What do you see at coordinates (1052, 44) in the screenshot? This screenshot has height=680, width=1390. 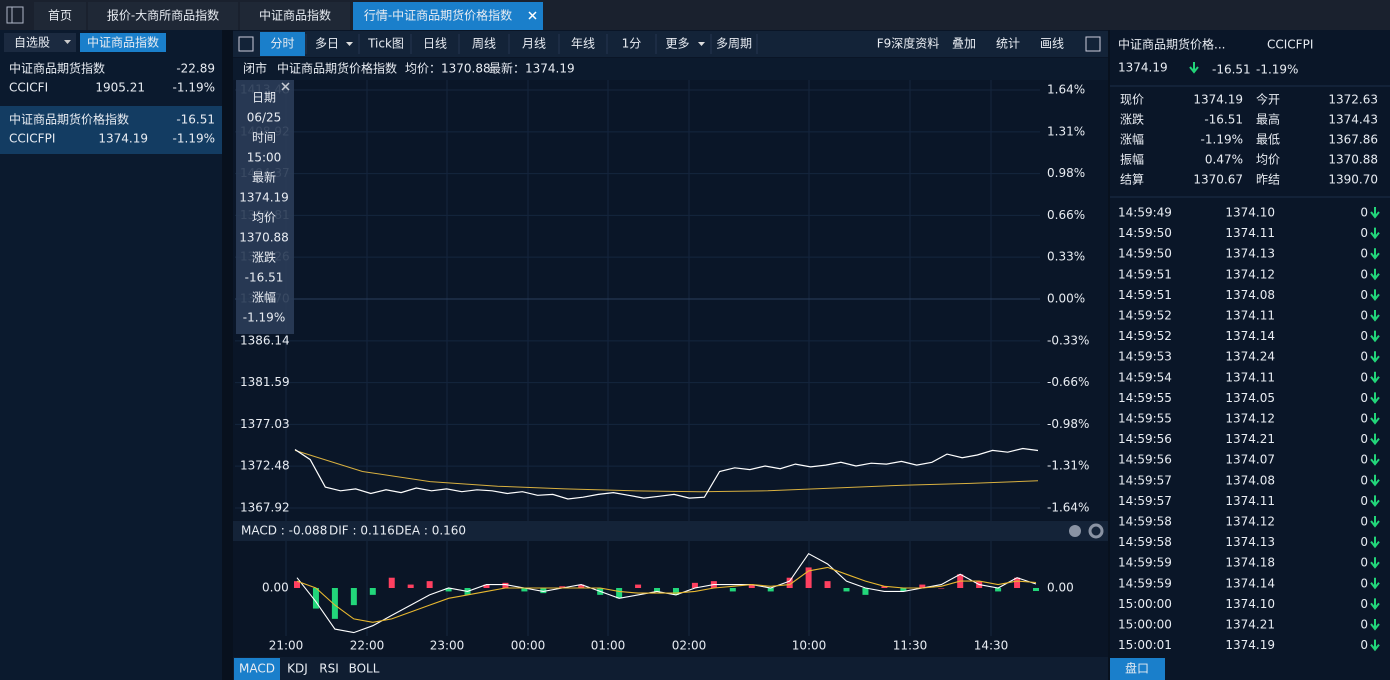 I see `toolbar-label: 画线` at bounding box center [1052, 44].